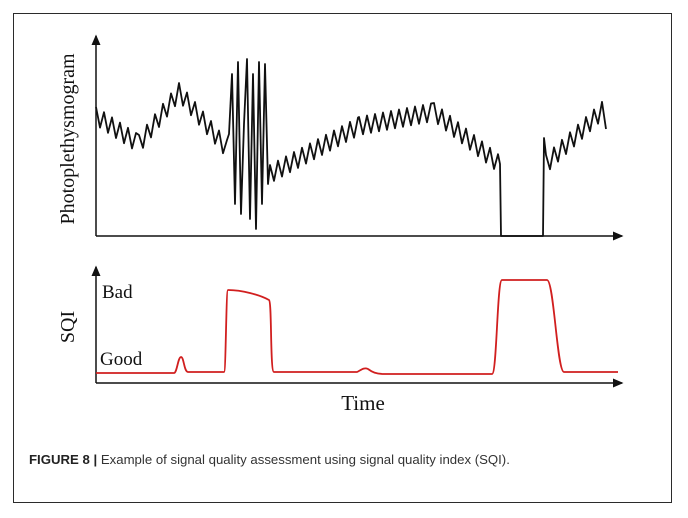 This screenshot has width=688, height=518. What do you see at coordinates (121, 359) in the screenshot?
I see `sqi-level-good-label: Good` at bounding box center [121, 359].